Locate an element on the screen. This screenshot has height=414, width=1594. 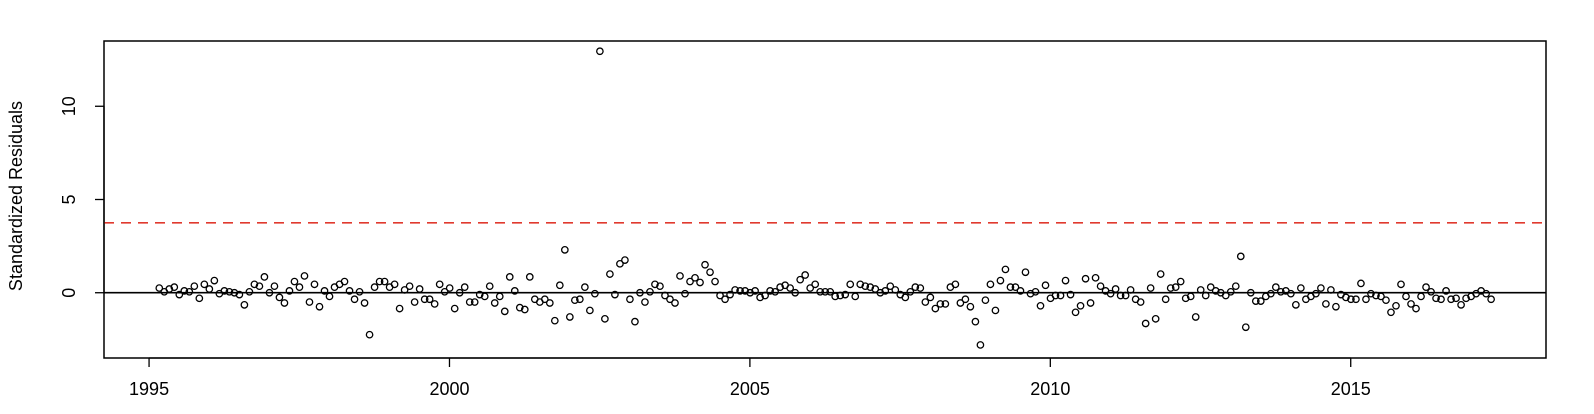
x-tick-label: 2005 is located at coordinates (750, 389).